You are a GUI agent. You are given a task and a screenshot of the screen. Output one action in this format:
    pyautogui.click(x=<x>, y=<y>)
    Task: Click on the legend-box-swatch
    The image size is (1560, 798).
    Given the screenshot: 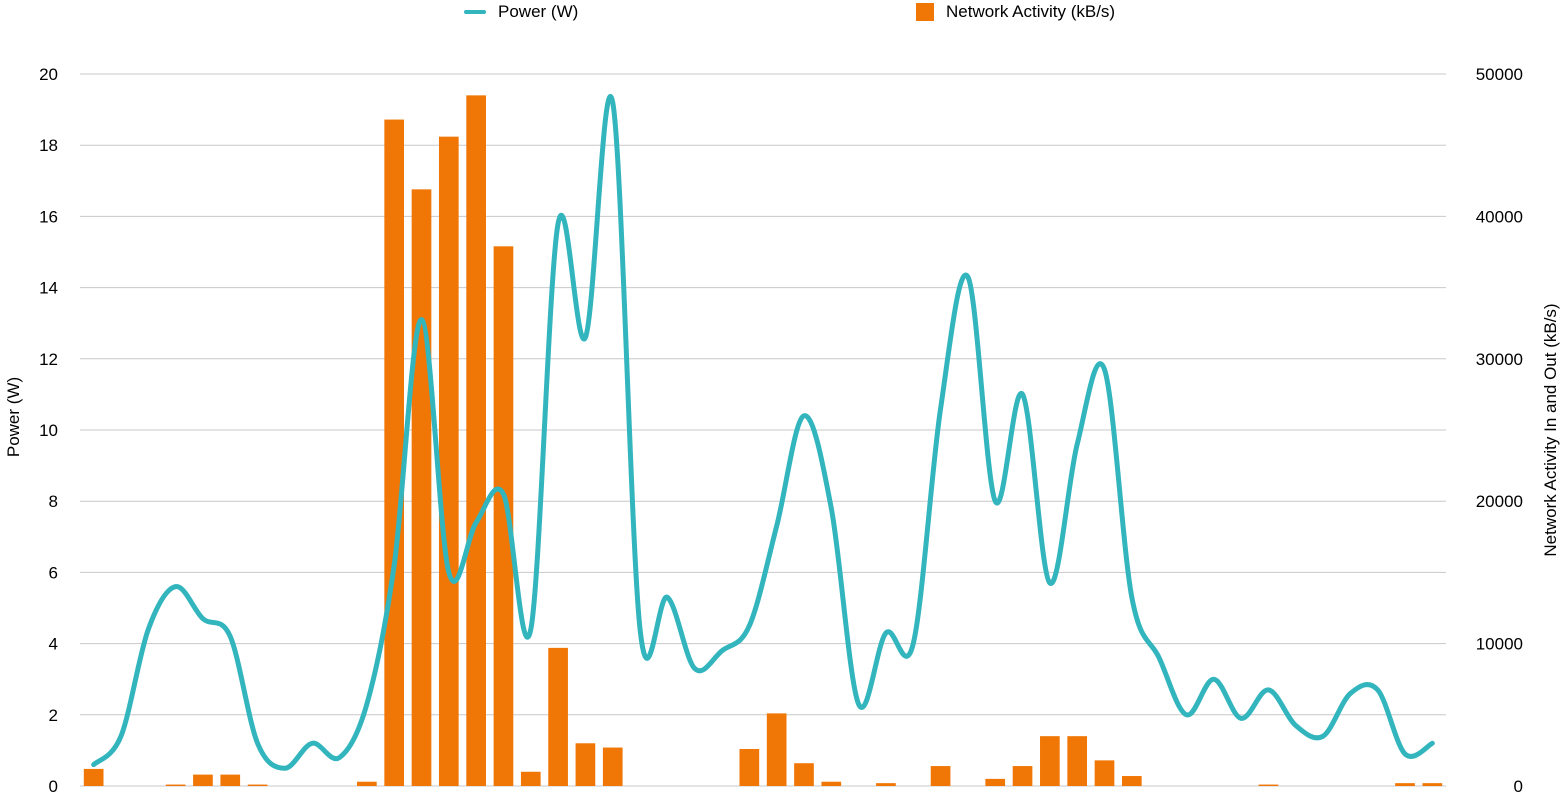 What is the action you would take?
    pyautogui.click(x=925, y=12)
    